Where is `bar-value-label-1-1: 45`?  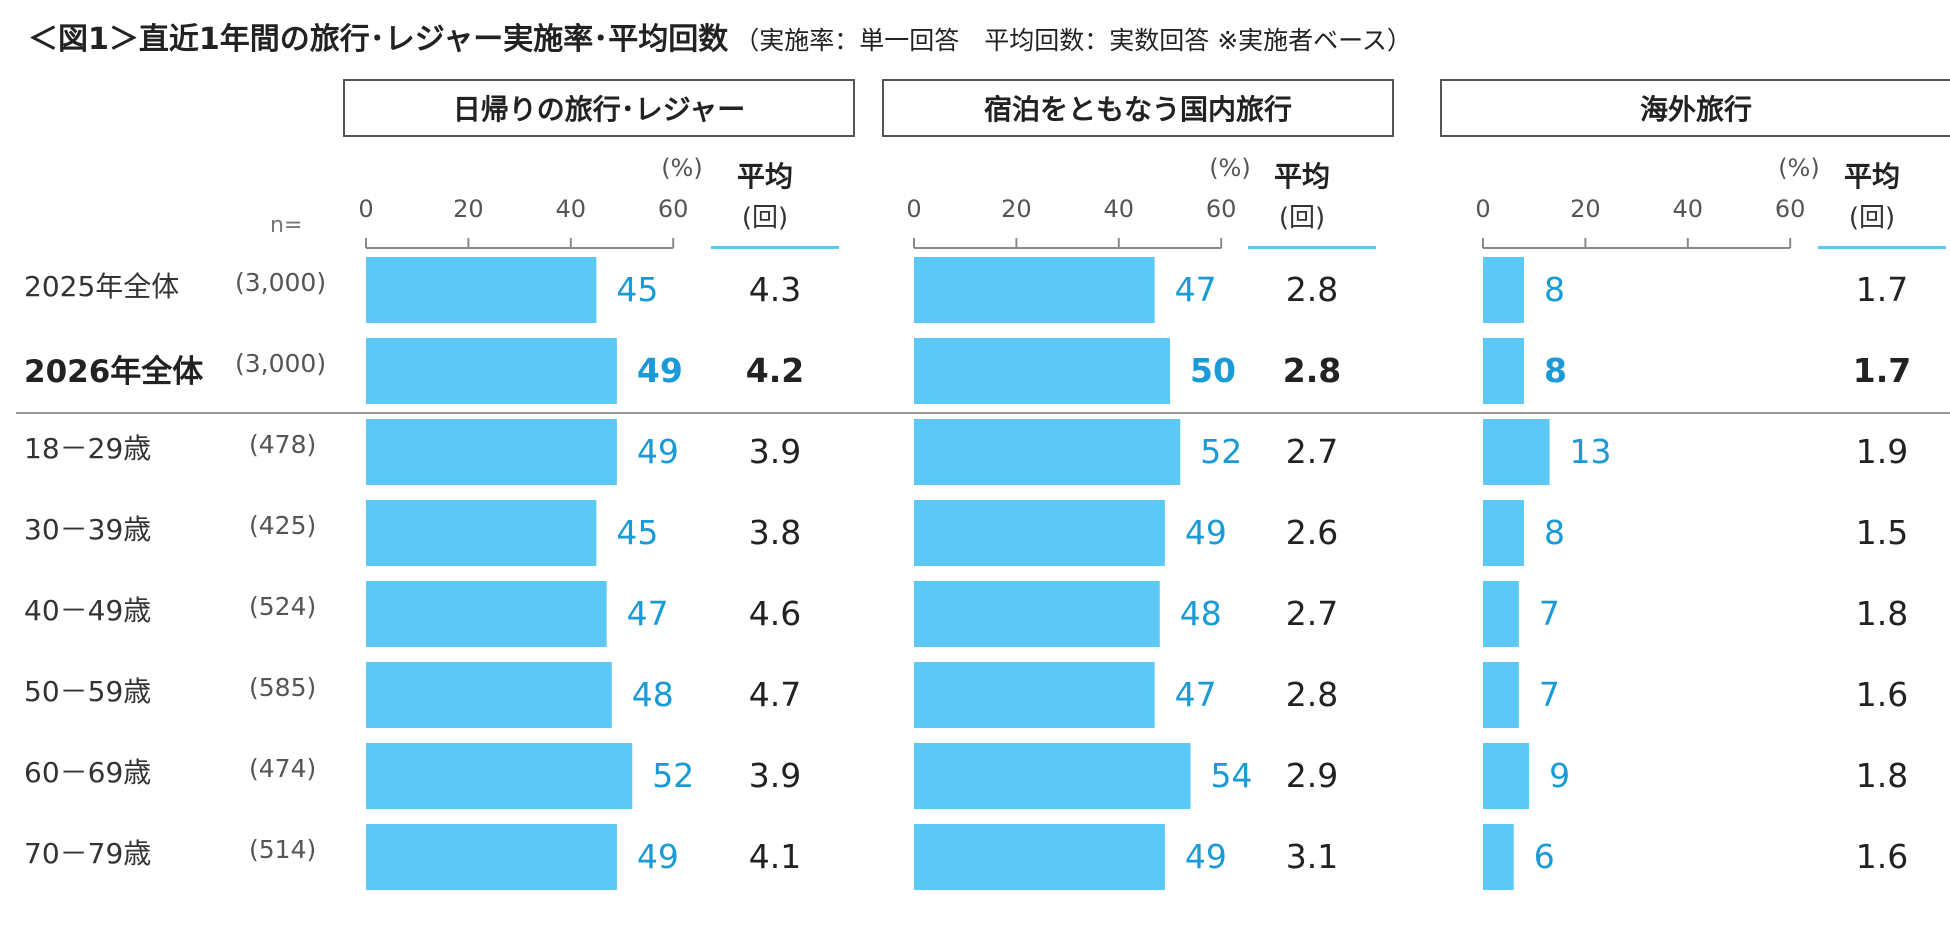
bar-value-label-1-1: 45 is located at coordinates (637, 289).